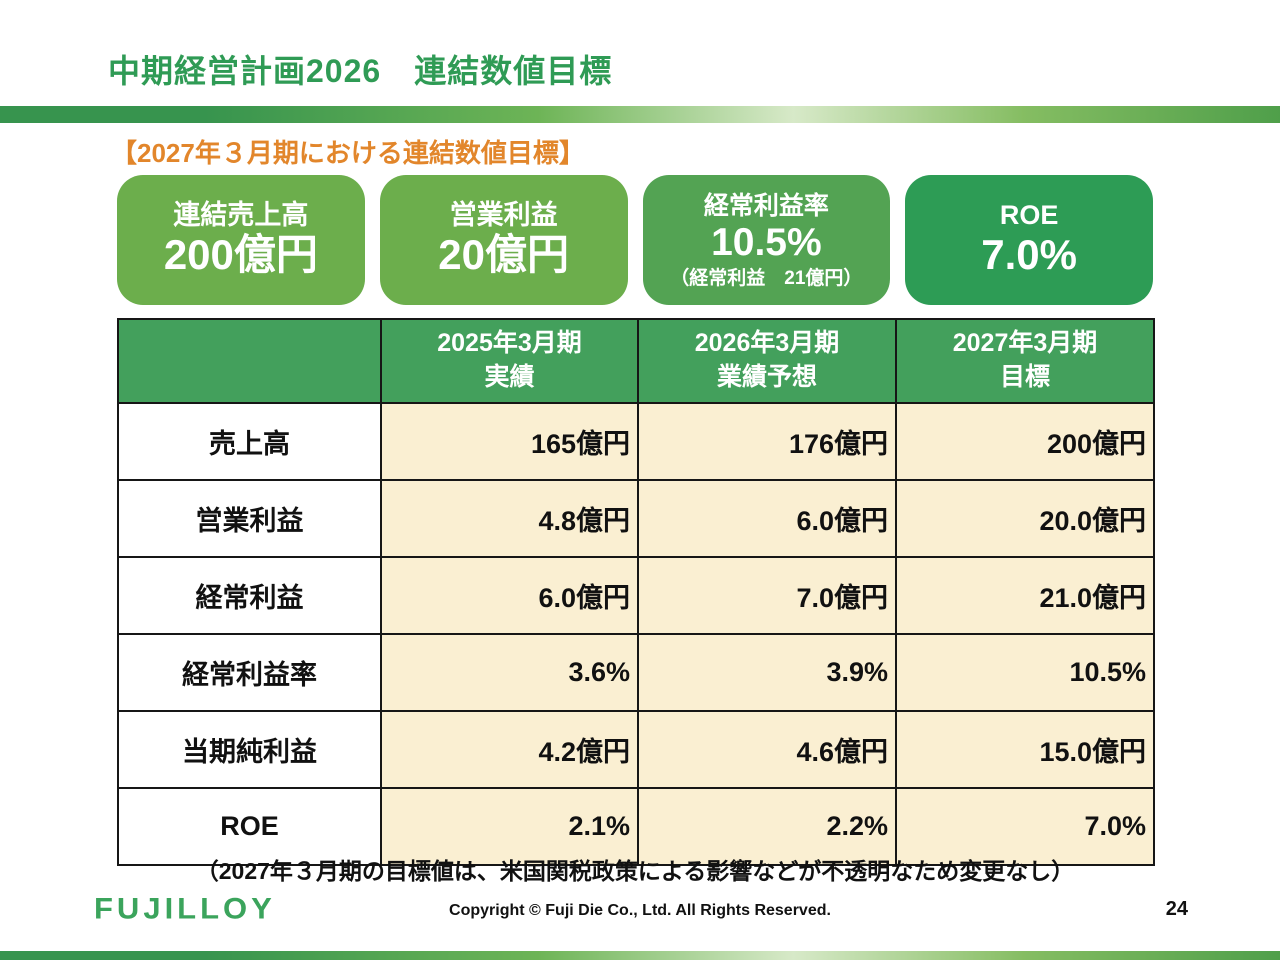 The width and height of the screenshot is (1280, 960). Describe the element at coordinates (767, 672) in the screenshot. I see `value-cell: 3.9%` at that location.